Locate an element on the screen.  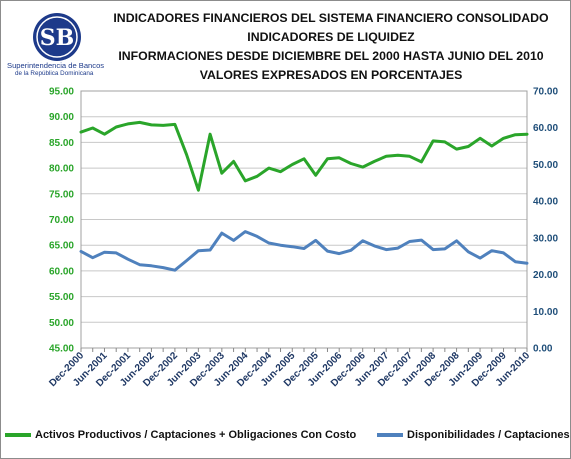
superintendencia-logo-icon: SB is located at coordinates (57, 37).